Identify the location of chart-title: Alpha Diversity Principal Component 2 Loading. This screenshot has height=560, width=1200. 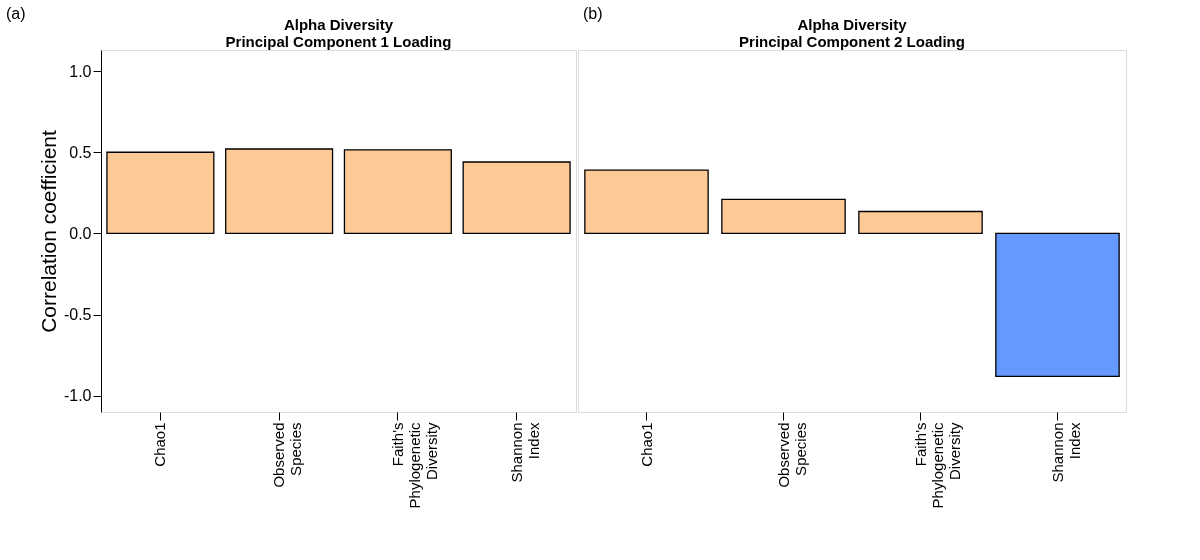
(852, 33).